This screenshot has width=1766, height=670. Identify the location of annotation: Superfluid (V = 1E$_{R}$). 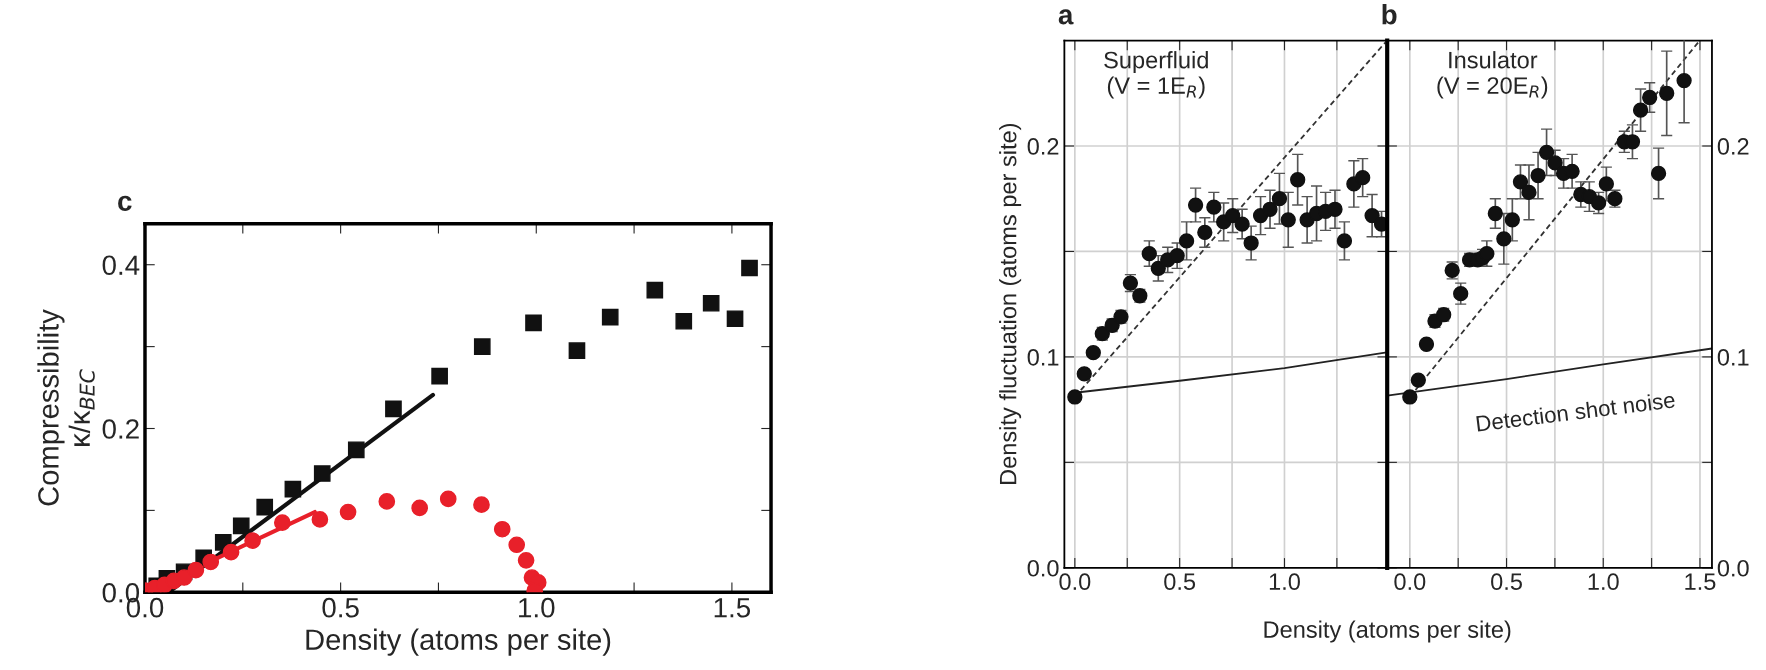
(1156, 75).